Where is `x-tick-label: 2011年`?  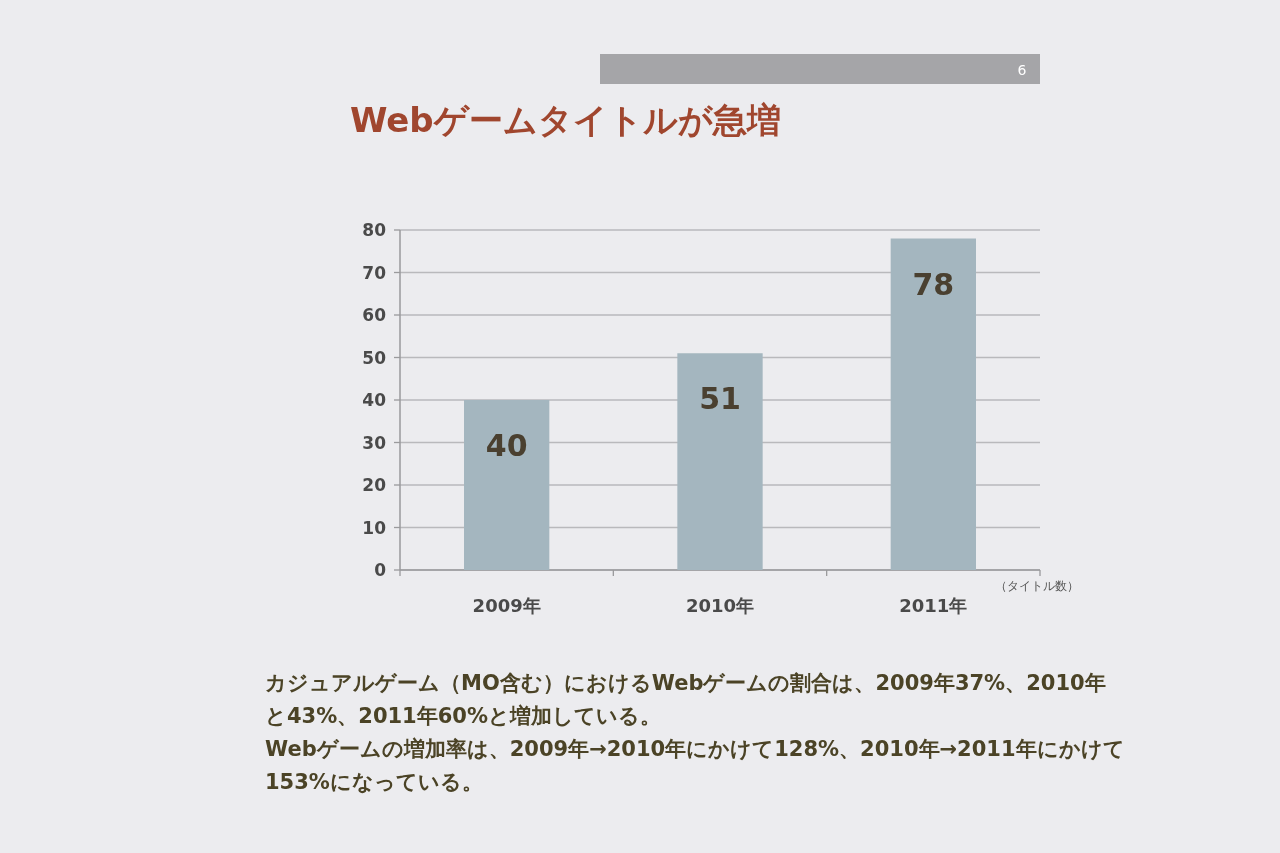
x-tick-label: 2011年 is located at coordinates (933, 605).